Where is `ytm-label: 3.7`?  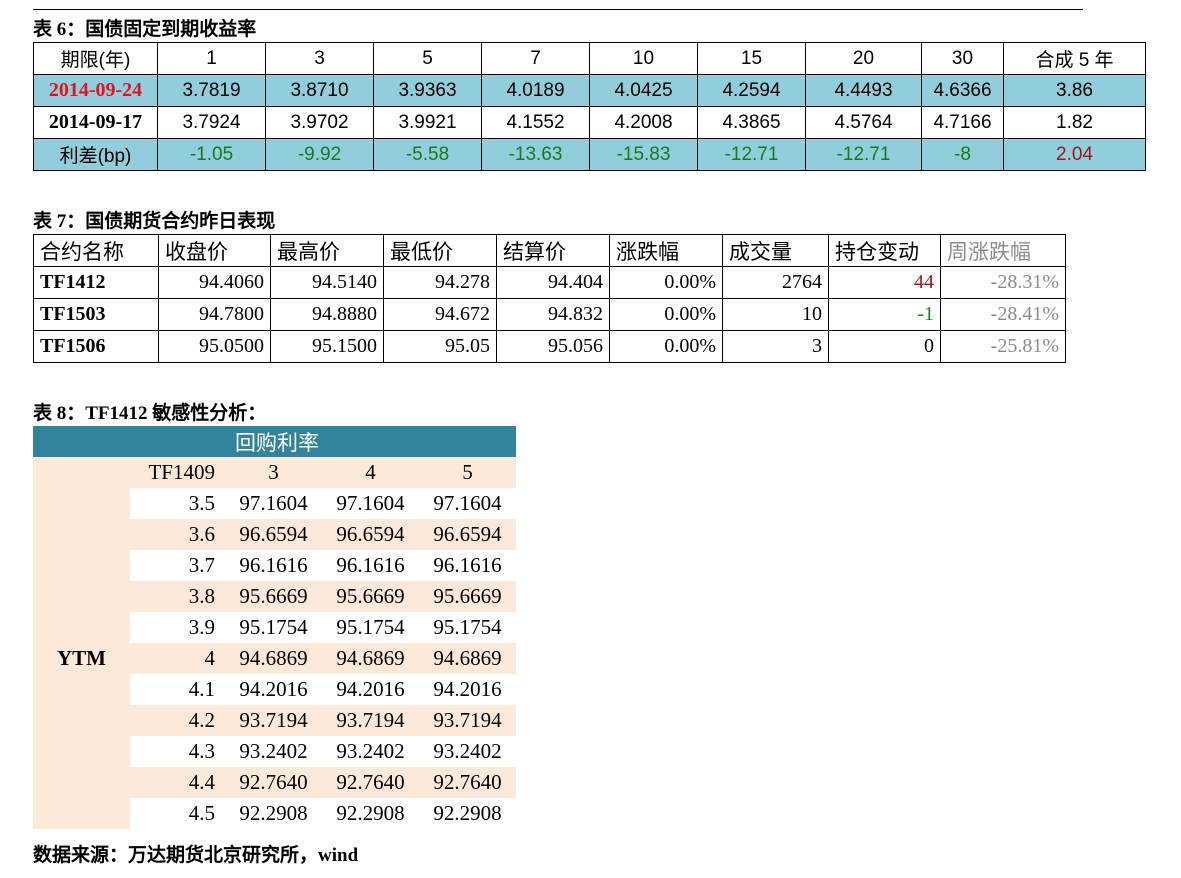
ytm-label: 3.7 is located at coordinates (201, 565).